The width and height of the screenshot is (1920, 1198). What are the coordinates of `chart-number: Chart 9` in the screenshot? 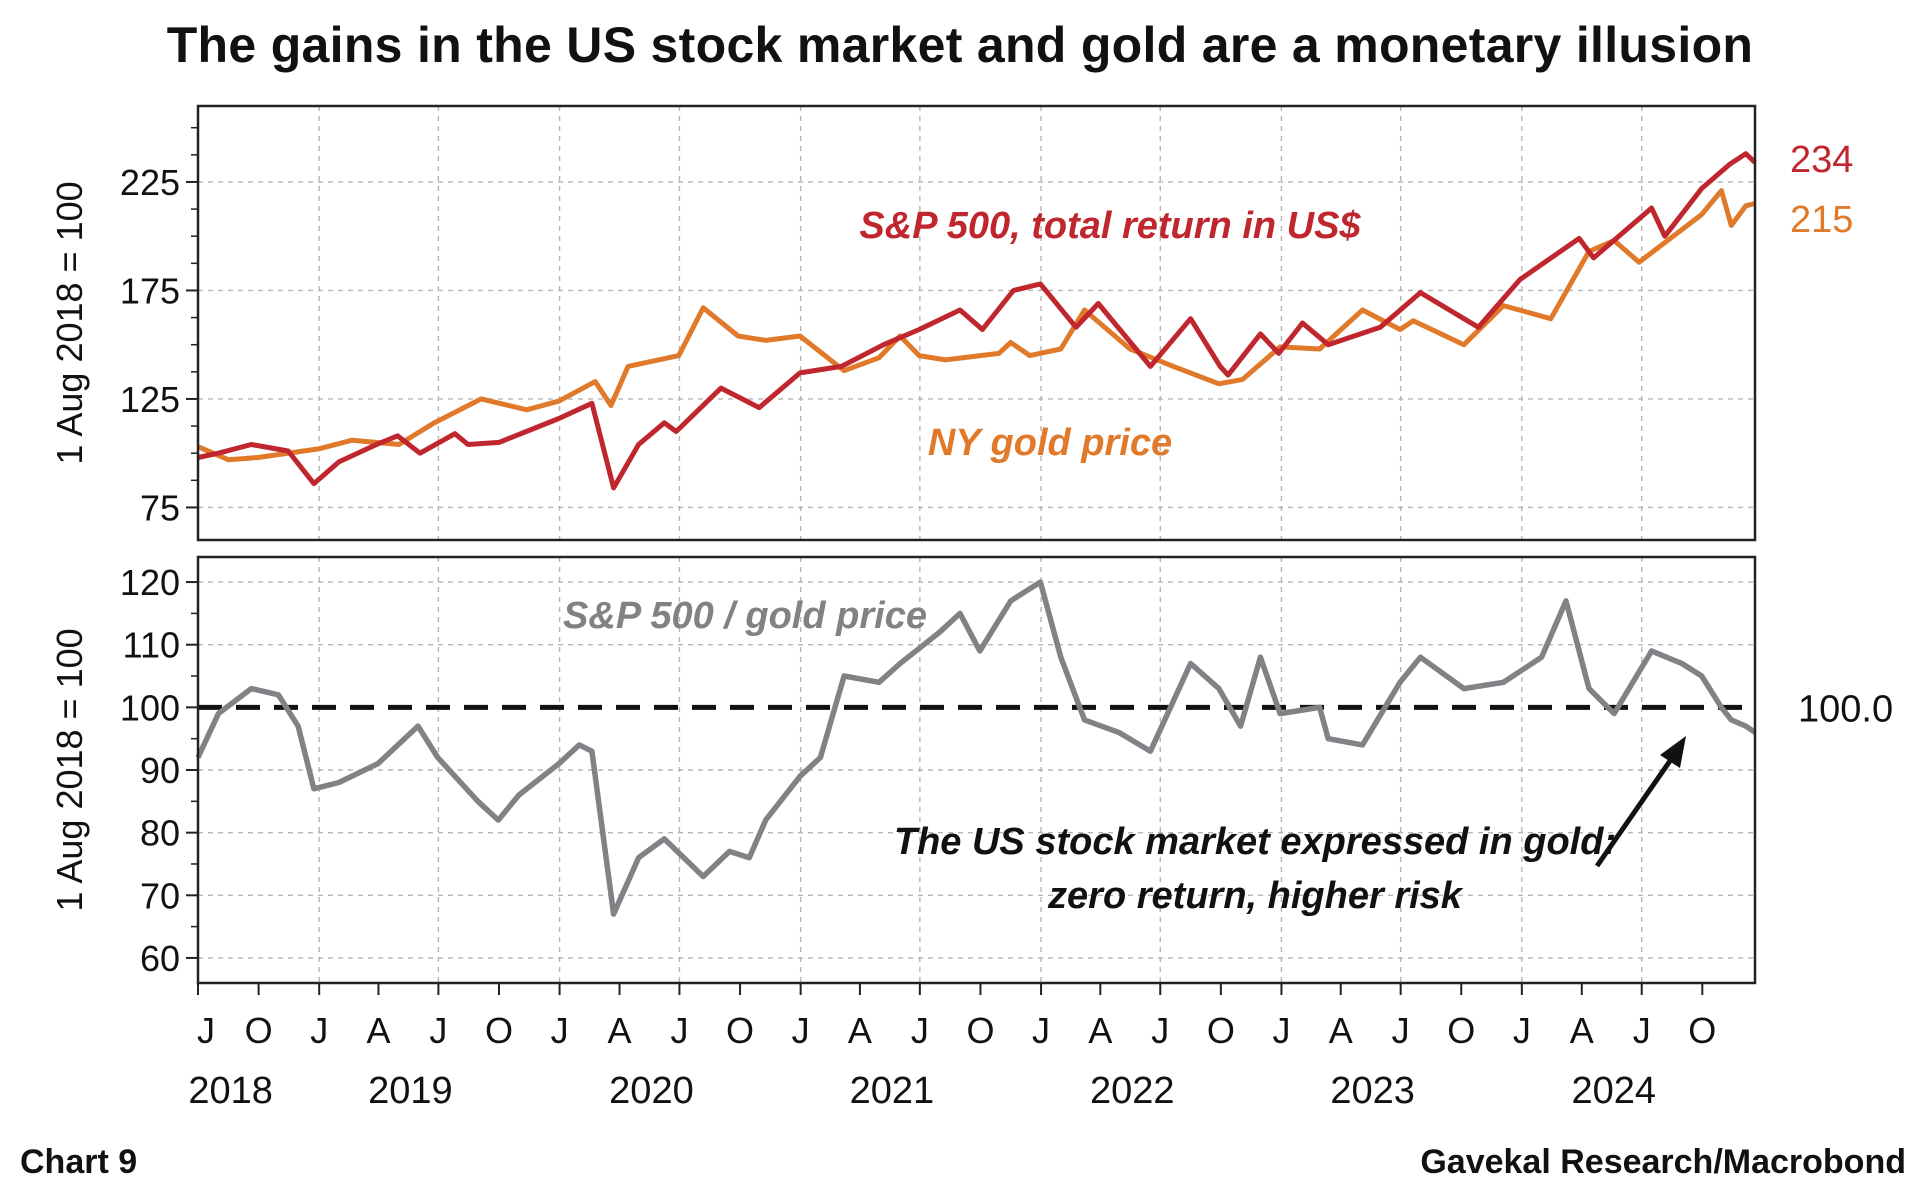 It's located at (79, 1162).